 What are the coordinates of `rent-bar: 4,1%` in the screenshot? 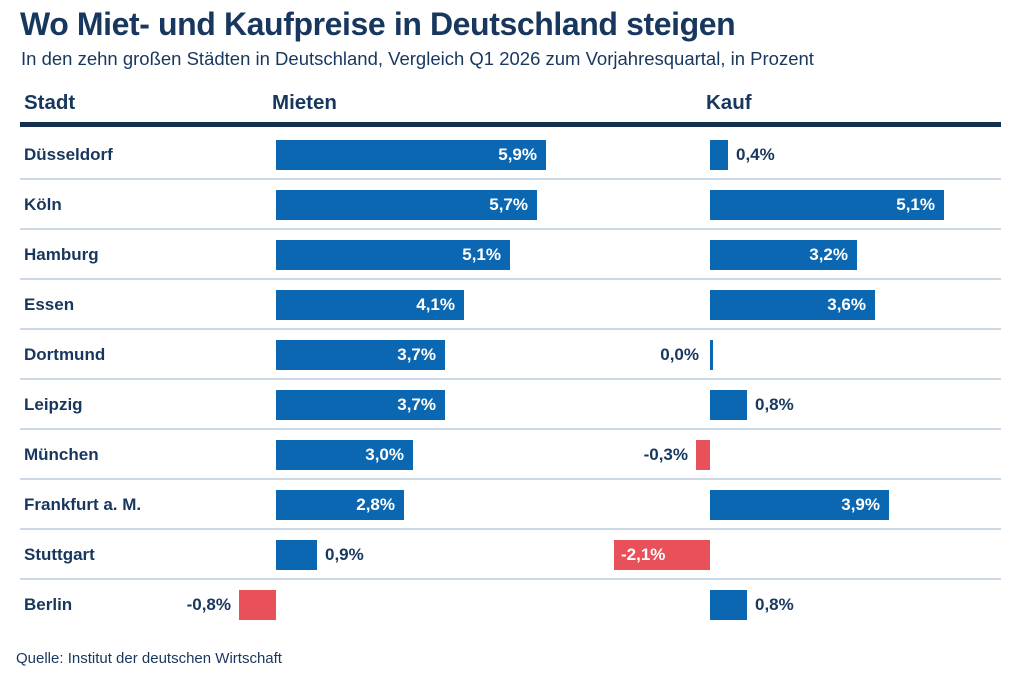 It's located at (370, 305).